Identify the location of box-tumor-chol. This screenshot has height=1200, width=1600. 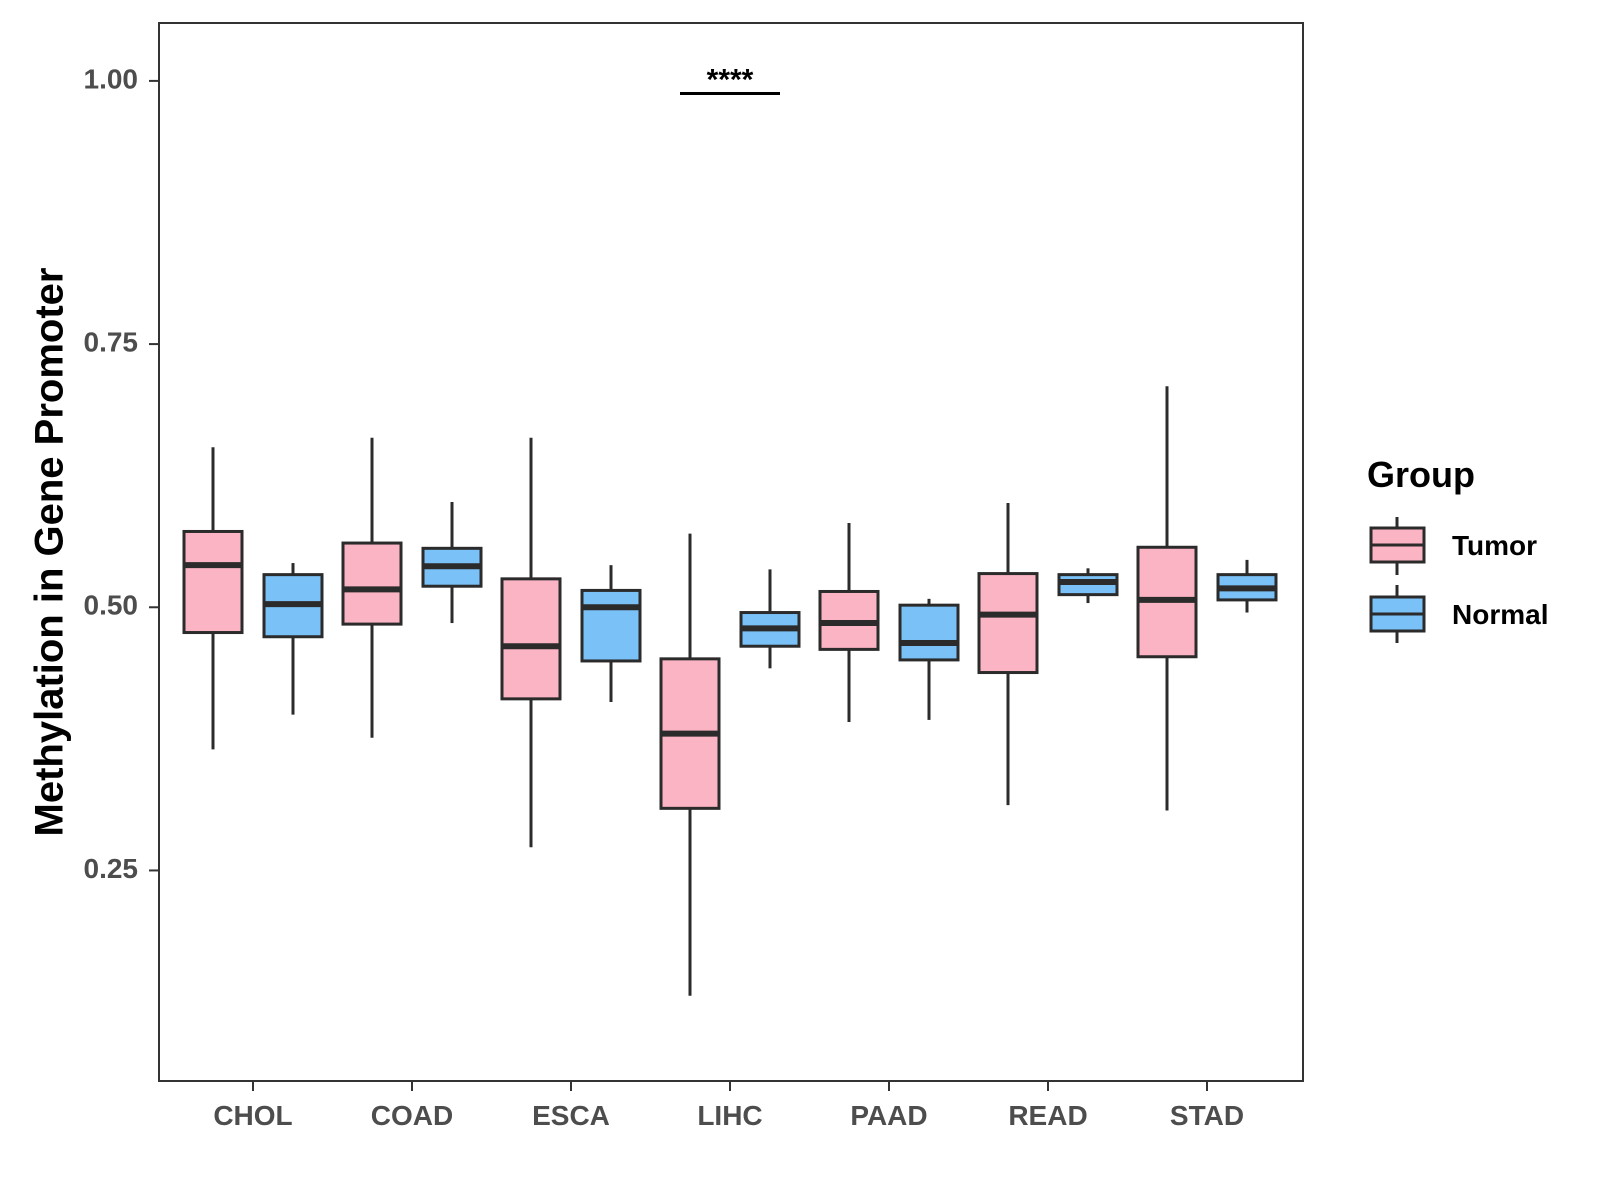
(213, 598).